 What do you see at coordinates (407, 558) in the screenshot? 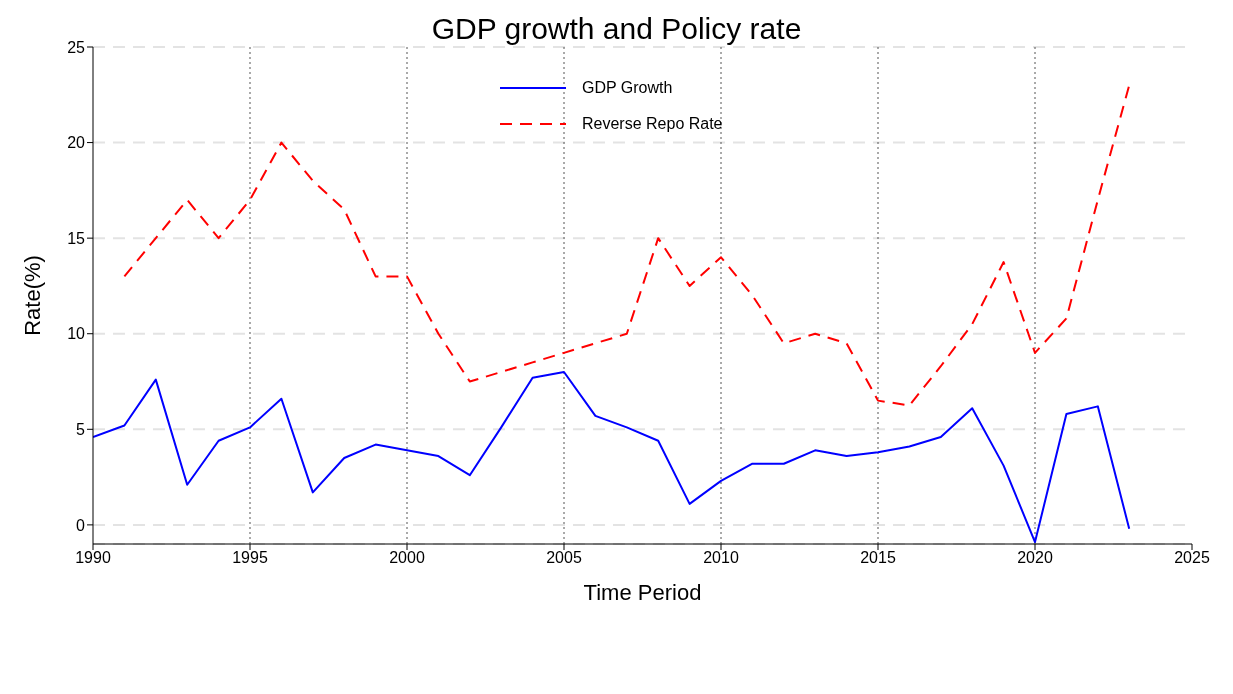
I see `x-tick-label: 2000` at bounding box center [407, 558].